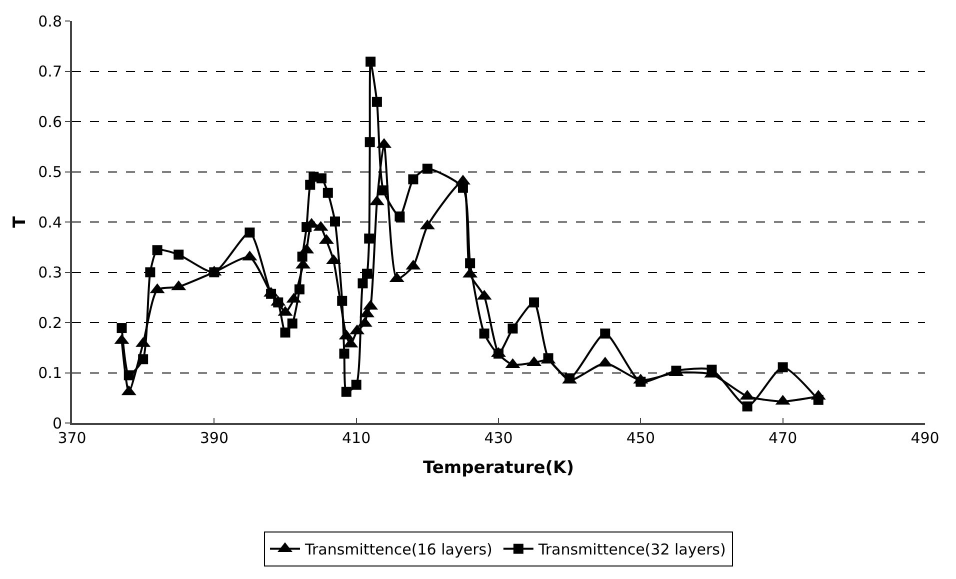 Image resolution: width=956 pixels, height=579 pixels. Describe the element at coordinates (50, 172) in the screenshot. I see `y-tick-label: 0.5` at that location.